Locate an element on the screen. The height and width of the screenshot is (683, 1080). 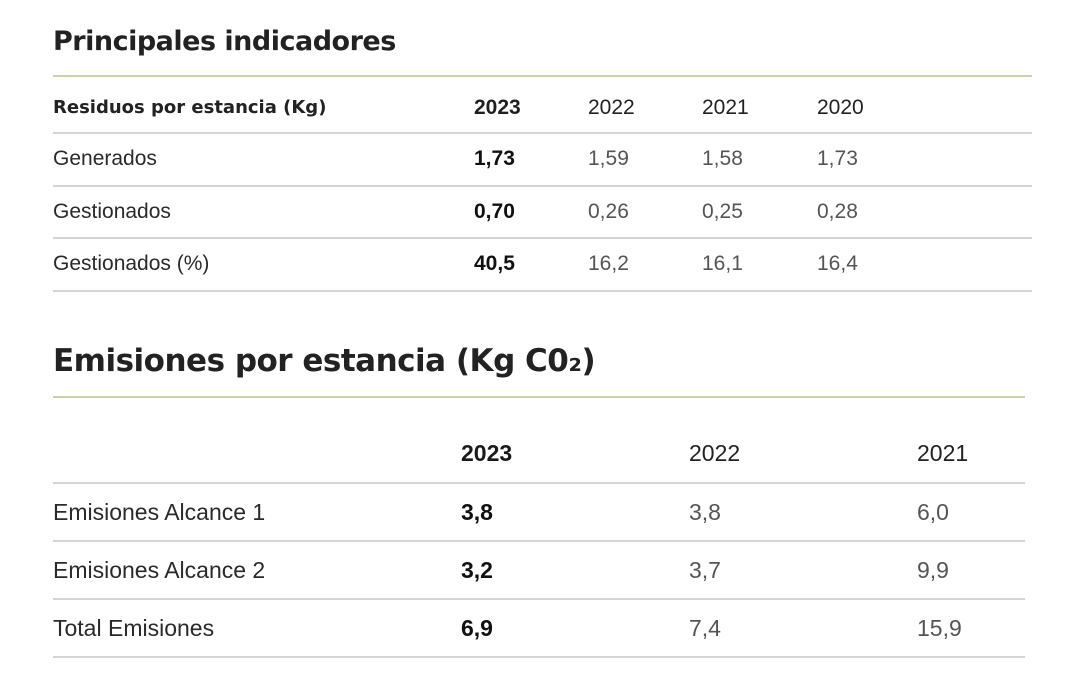
header-label-residuos: Residuos por estancia (Kg) is located at coordinates (190, 107).